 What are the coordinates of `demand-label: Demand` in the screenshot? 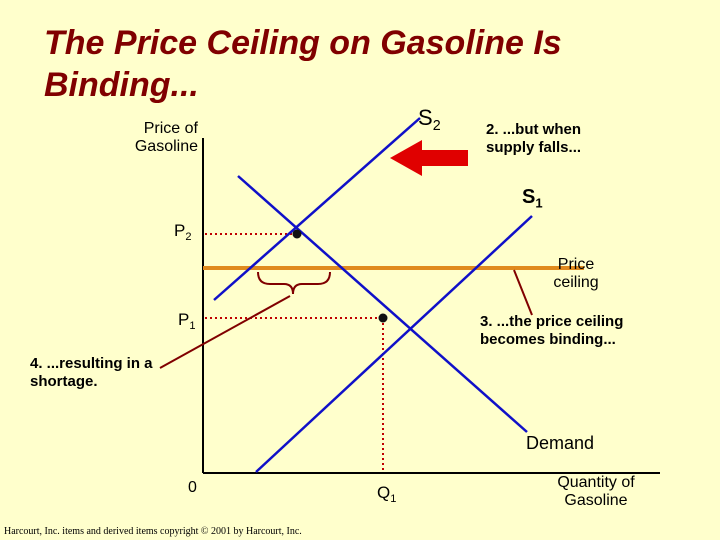 It's located at (560, 443).